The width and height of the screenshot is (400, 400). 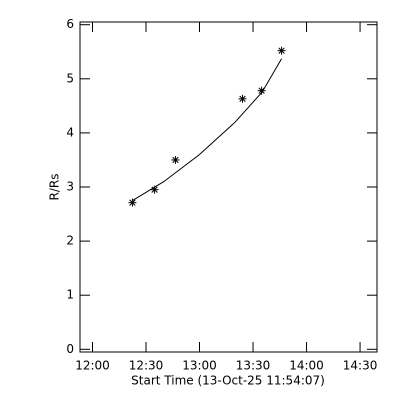 I want to click on x-tick-label: 13:30, so click(x=253, y=366).